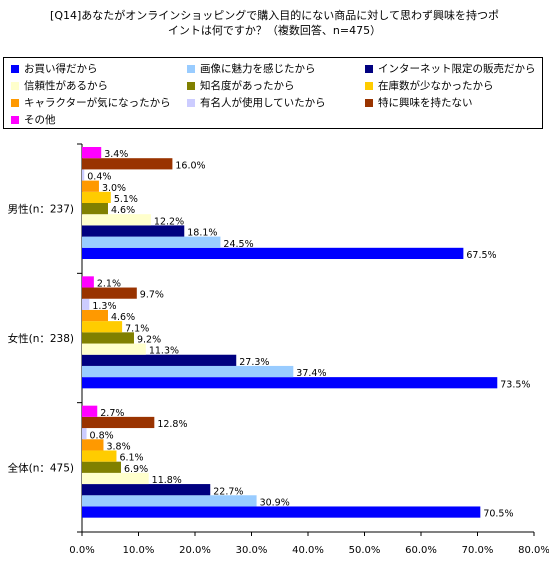 The image size is (549, 566). What do you see at coordinates (202, 233) in the screenshot?
I see `data-label: 18.1%` at bounding box center [202, 233].